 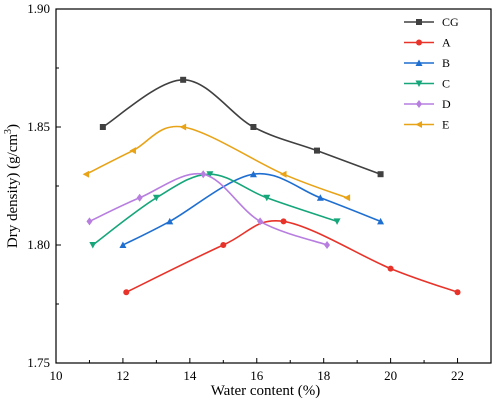 I want to click on series-c, so click(x=215, y=210).